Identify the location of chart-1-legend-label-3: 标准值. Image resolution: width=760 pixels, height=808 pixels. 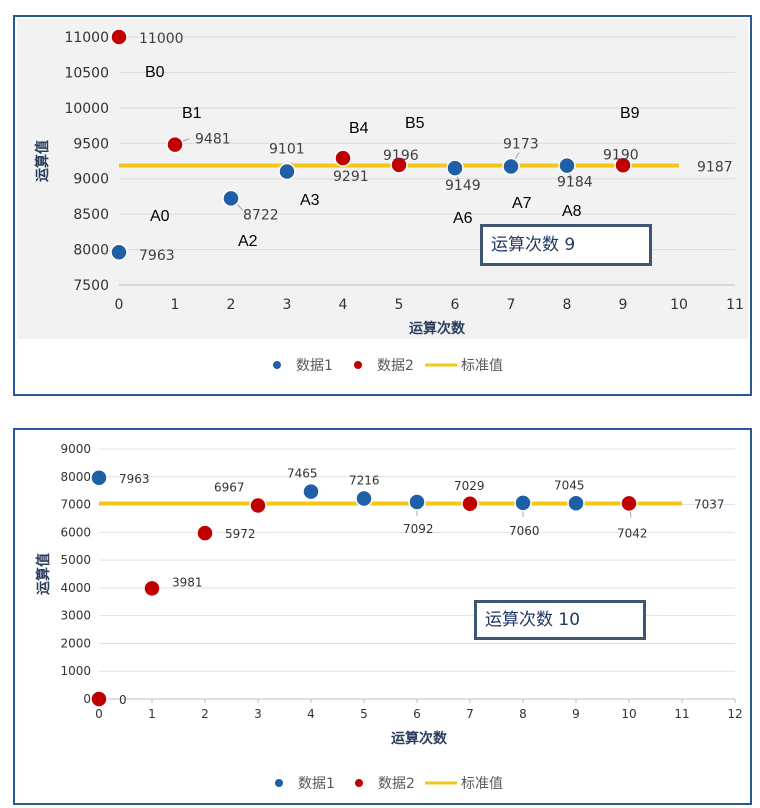
(482, 366).